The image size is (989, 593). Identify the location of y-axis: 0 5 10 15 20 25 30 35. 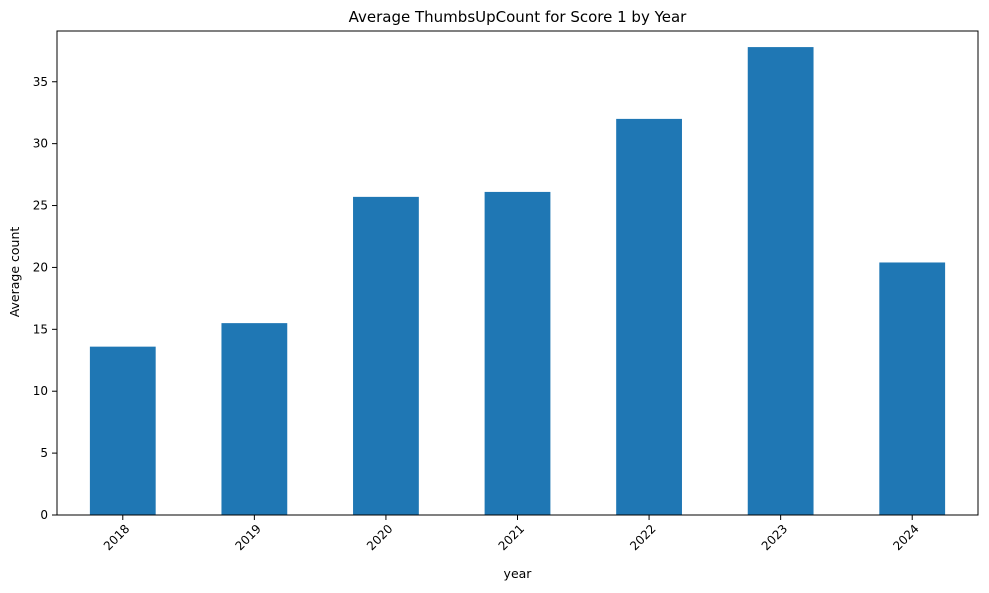
(45, 298).